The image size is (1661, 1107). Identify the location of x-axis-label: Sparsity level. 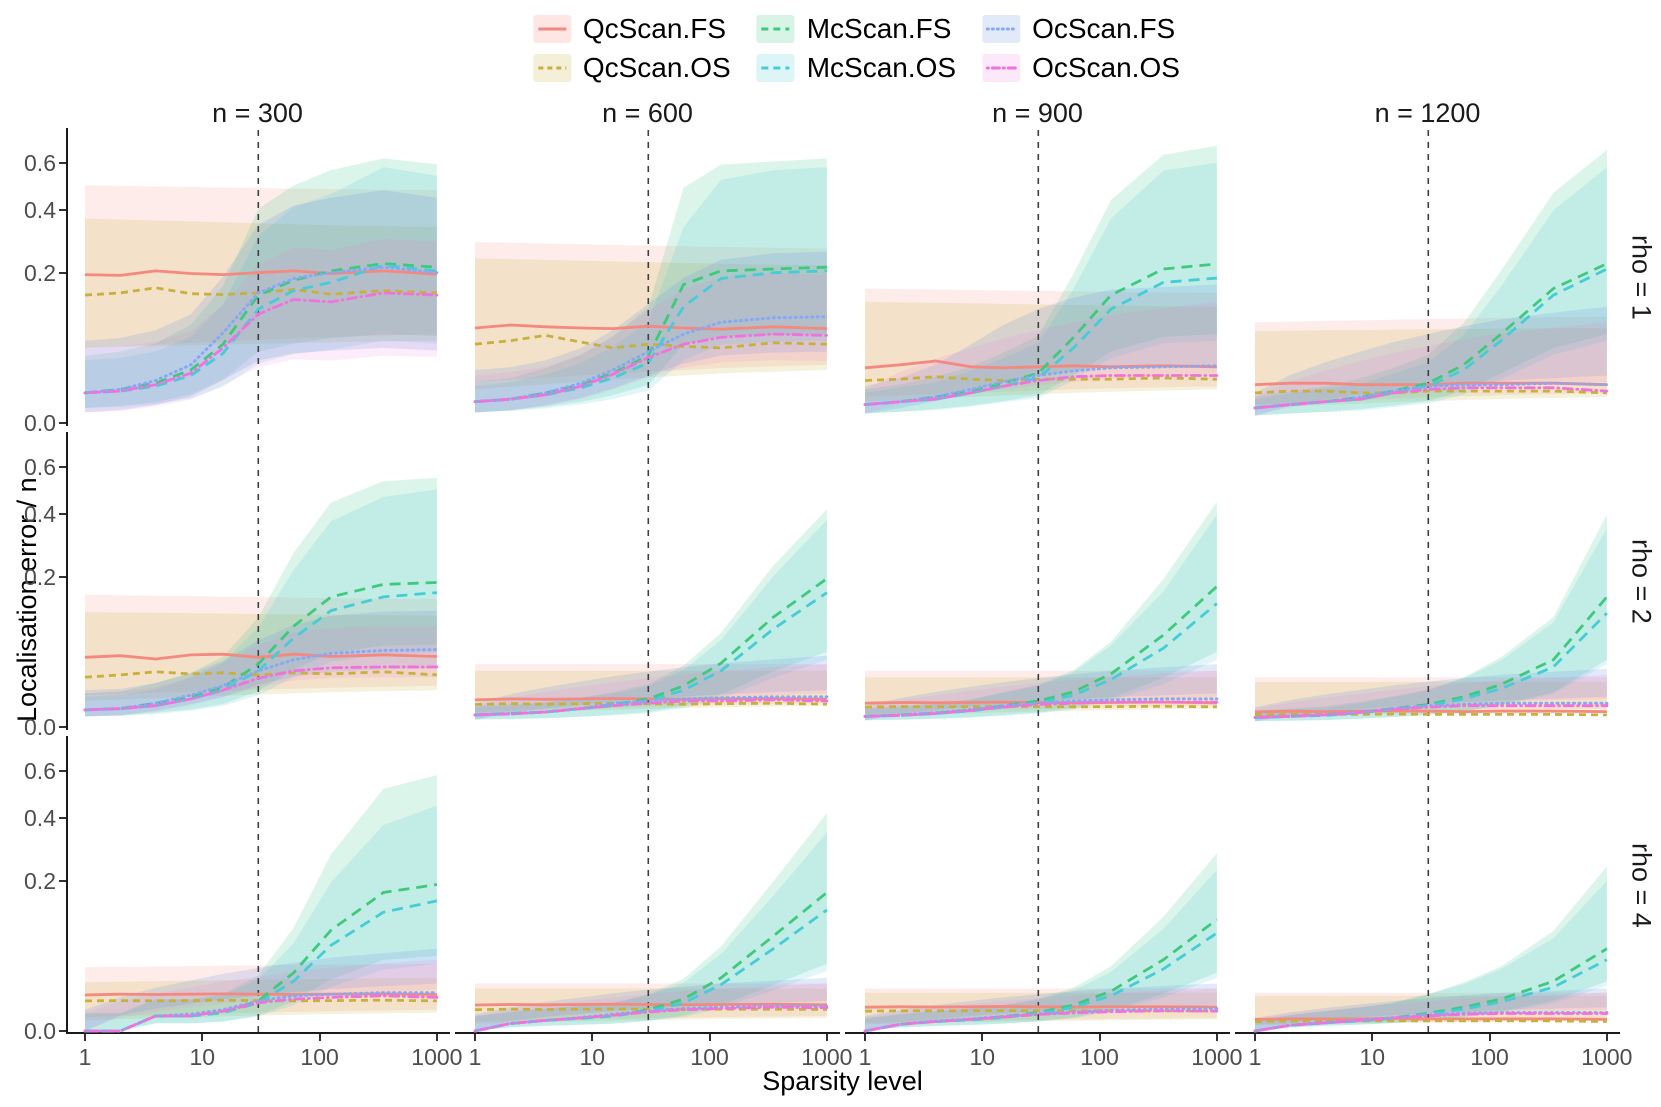
(842, 1081).